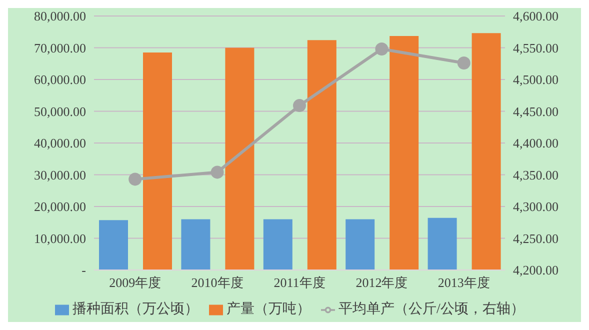 This screenshot has width=589, height=330. What do you see at coordinates (84, 270) in the screenshot?
I see `y-tick-label: -` at bounding box center [84, 270].